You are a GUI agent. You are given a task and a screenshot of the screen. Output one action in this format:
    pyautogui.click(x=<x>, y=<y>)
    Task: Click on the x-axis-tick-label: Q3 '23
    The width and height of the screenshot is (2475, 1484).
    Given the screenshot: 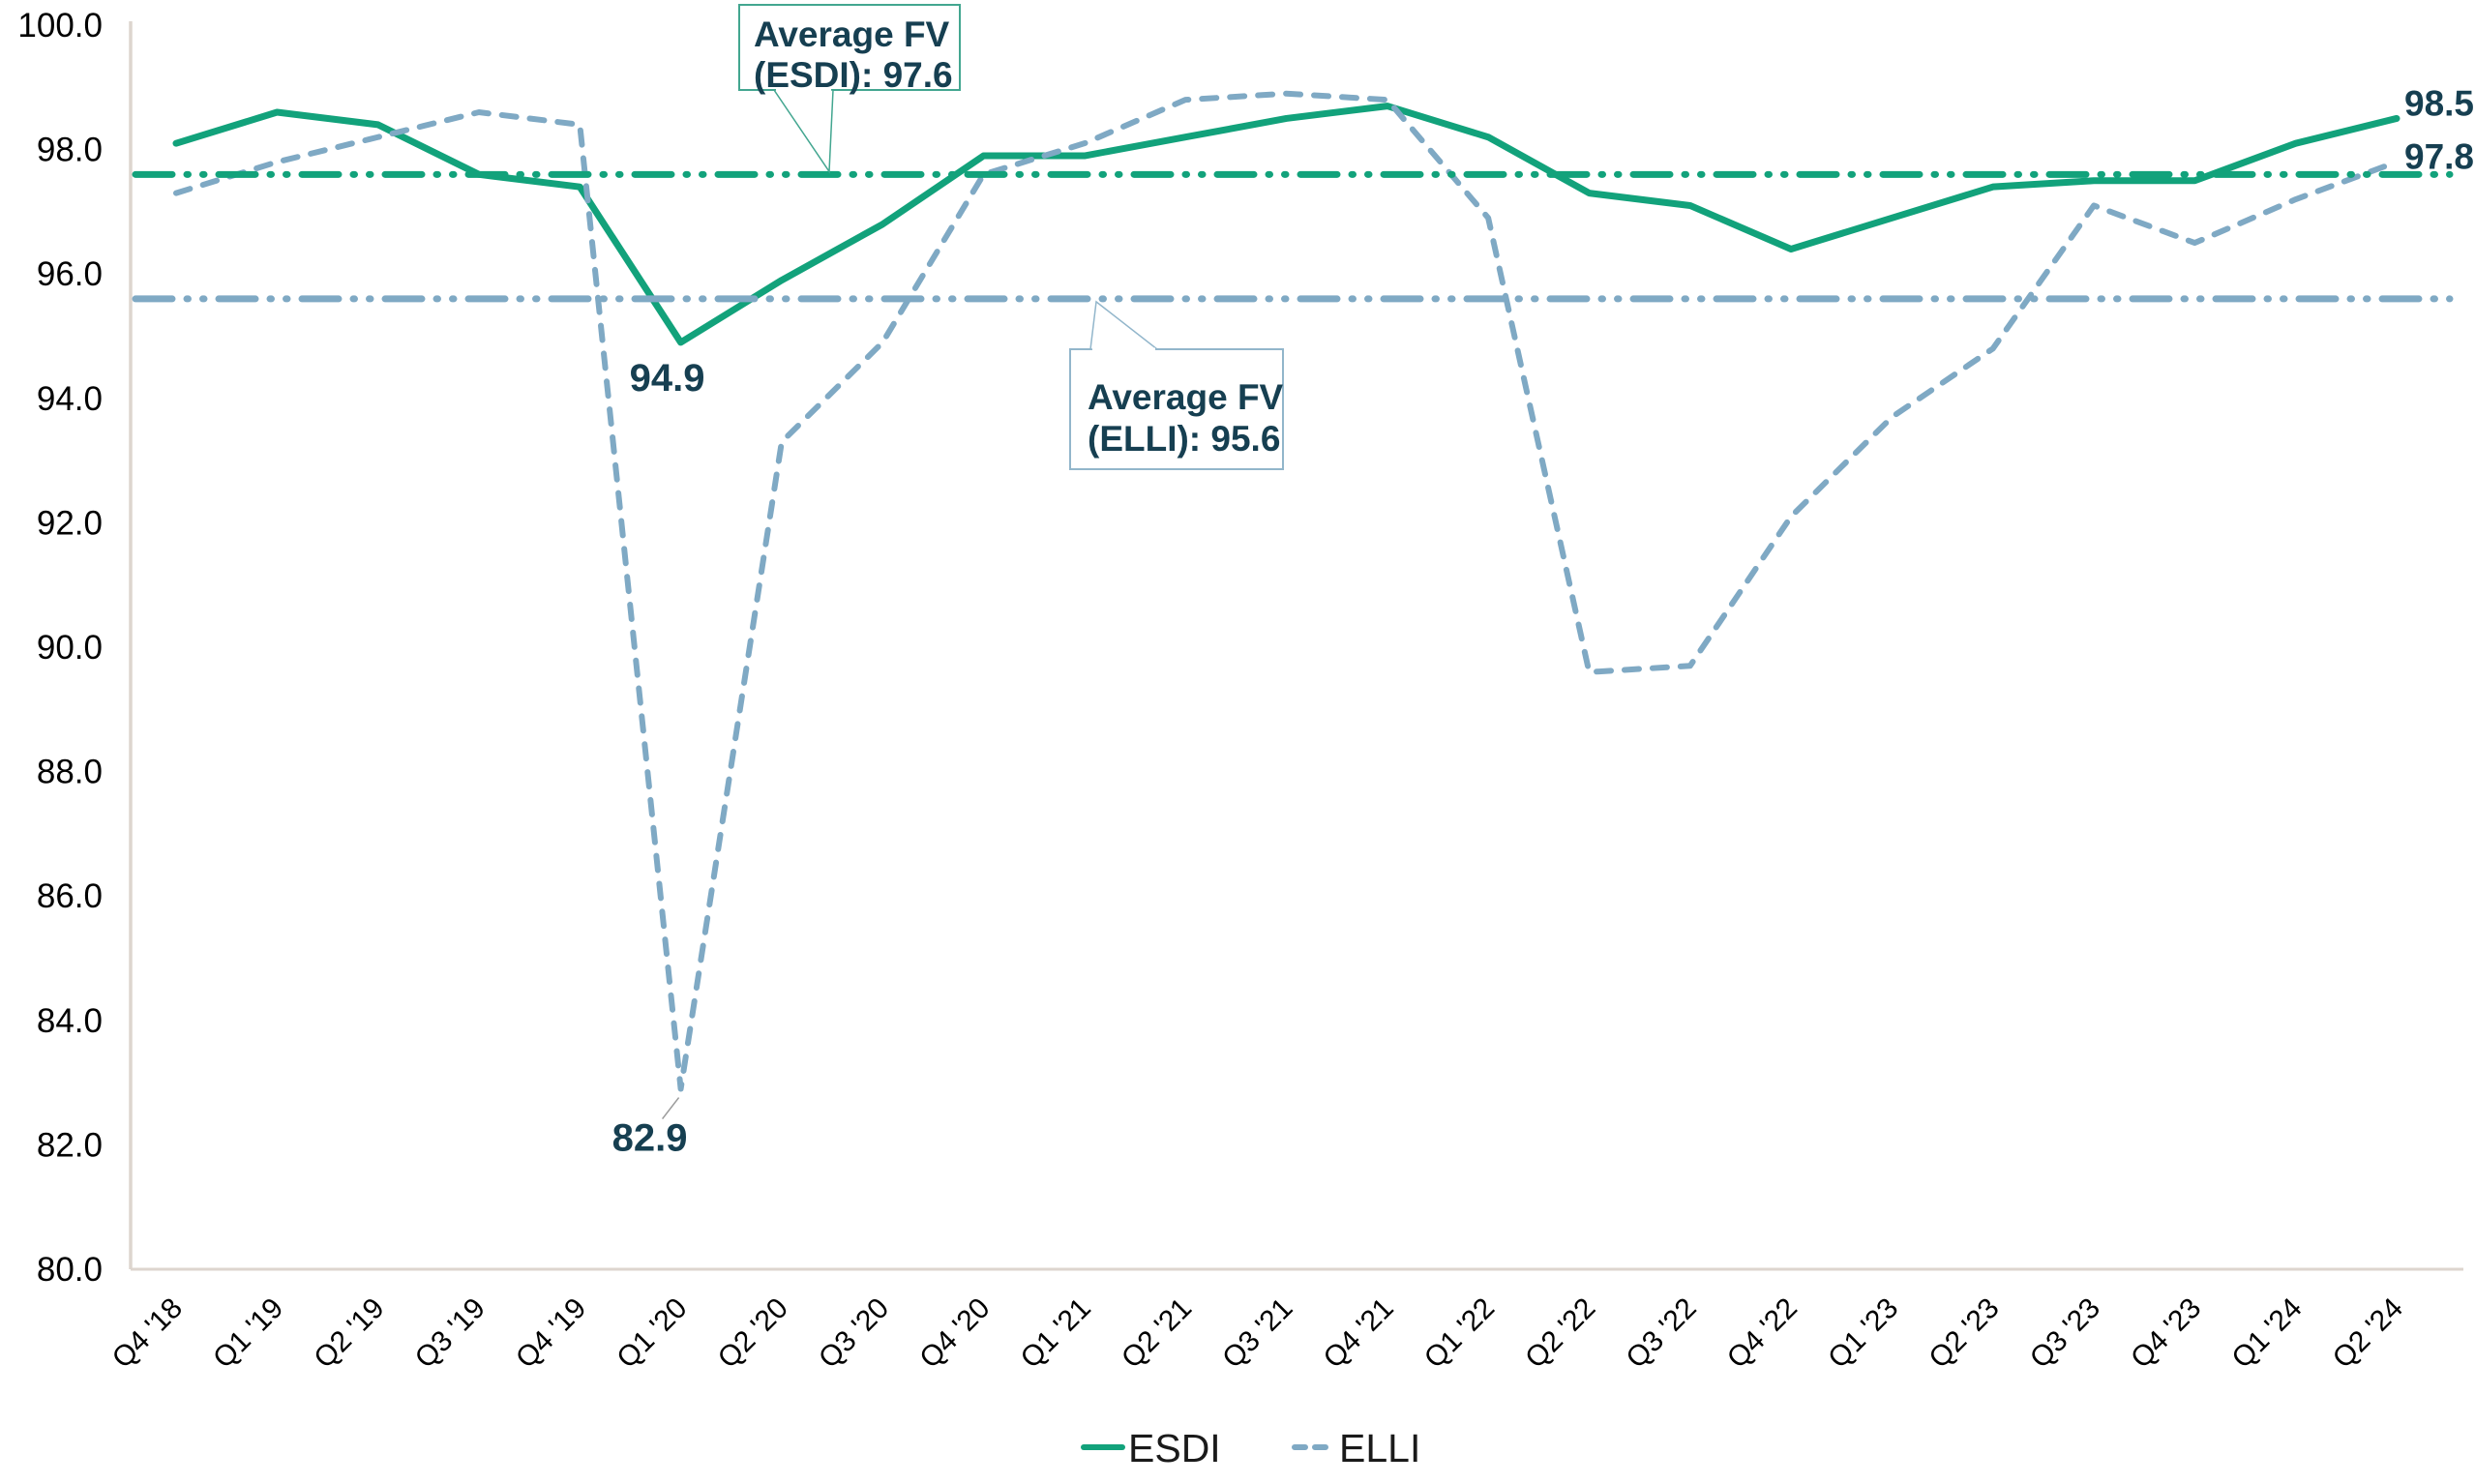 What is the action you would take?
    pyautogui.click(x=2065, y=1333)
    